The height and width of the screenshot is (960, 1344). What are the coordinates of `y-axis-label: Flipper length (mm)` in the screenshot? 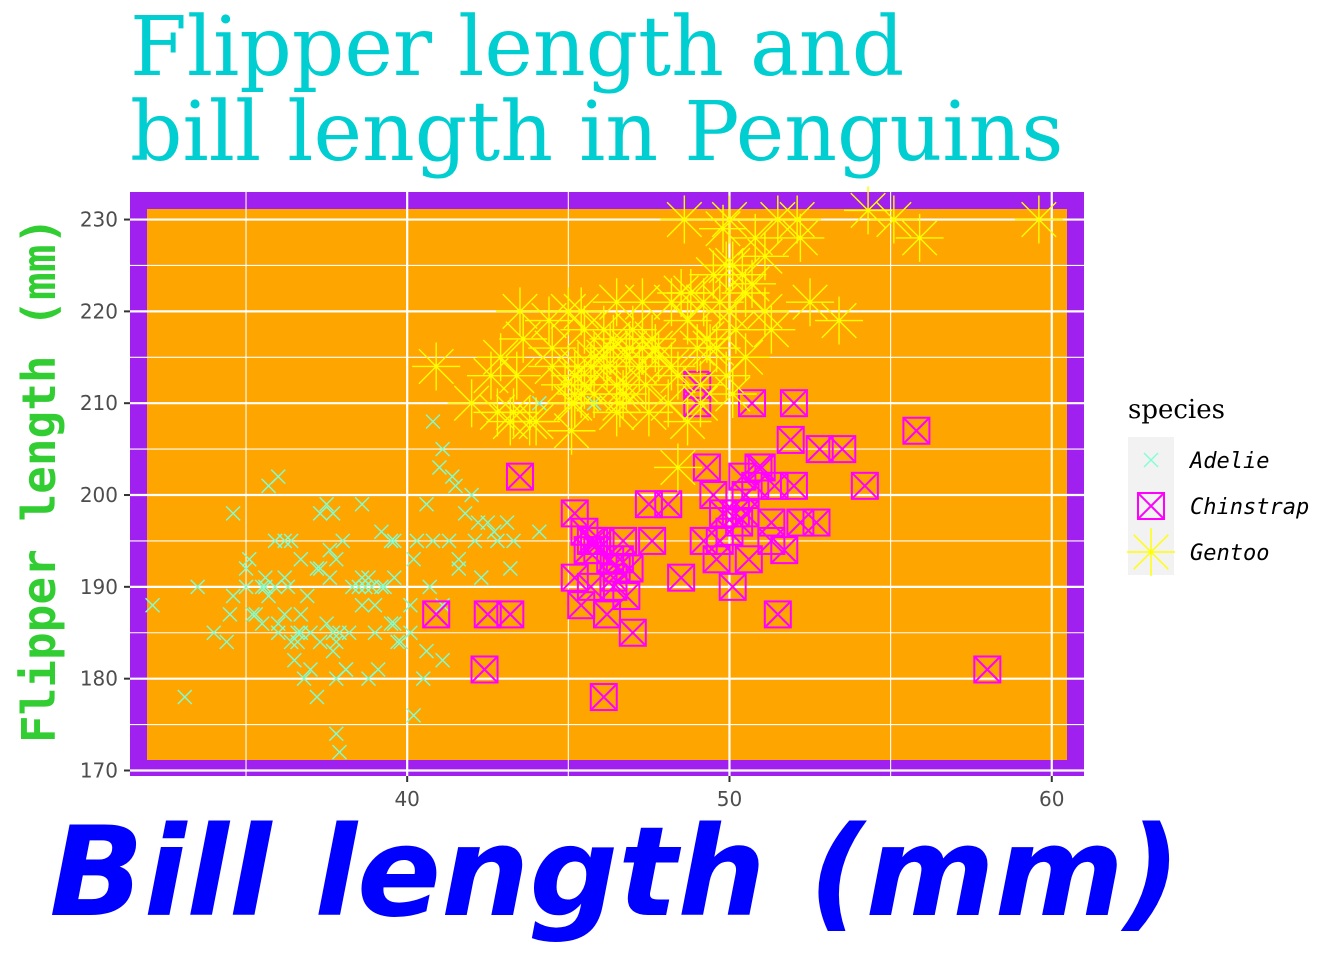 It's located at (39, 480).